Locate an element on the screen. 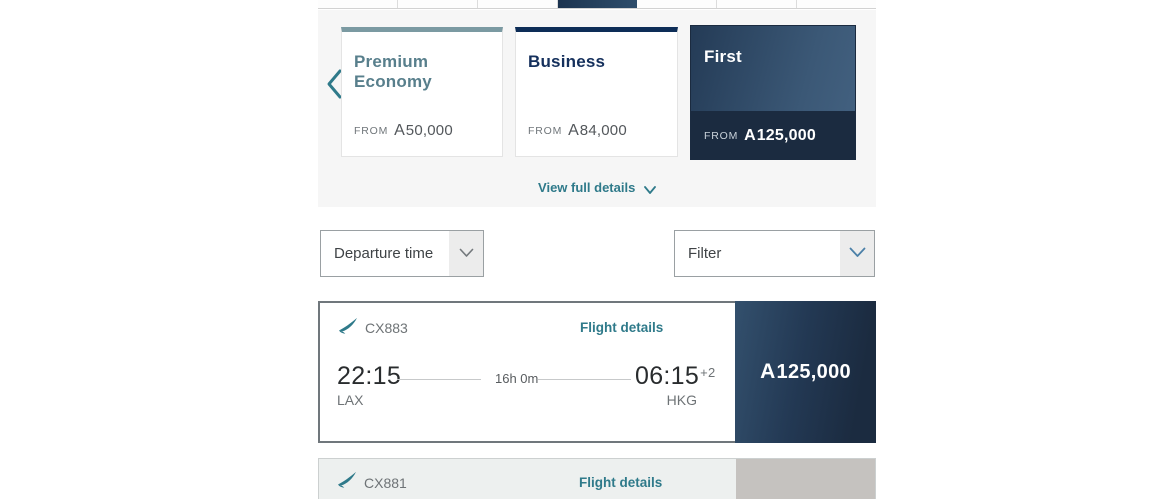 The image size is (1172, 499). chevron-left-icon is located at coordinates (335, 86).